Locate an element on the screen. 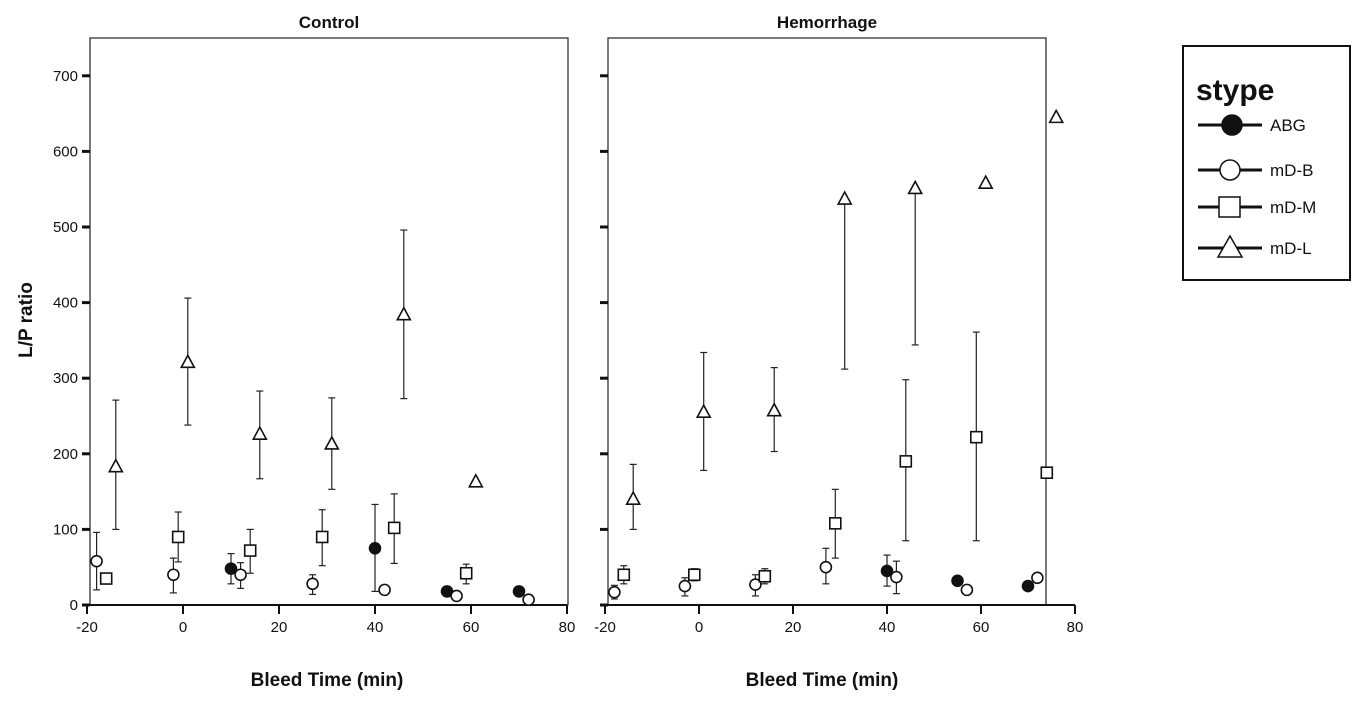 The width and height of the screenshot is (1352, 704). legend-box is located at coordinates (1266, 163).